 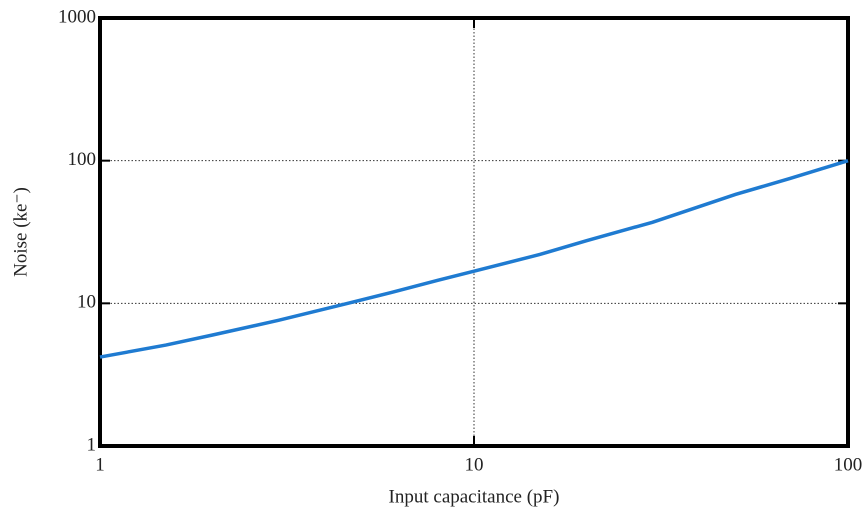 What do you see at coordinates (92, 444) in the screenshot?
I see `y-tick-label: 1` at bounding box center [92, 444].